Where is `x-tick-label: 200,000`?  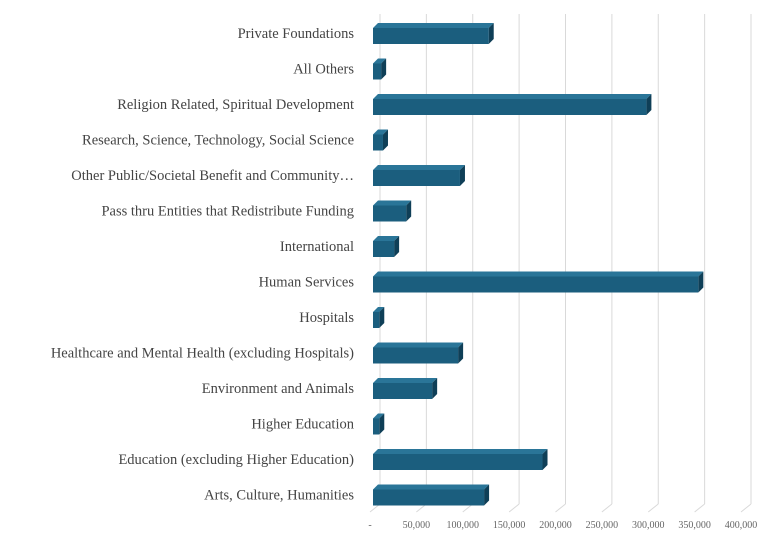 x-tick-label: 200,000 is located at coordinates (555, 525).